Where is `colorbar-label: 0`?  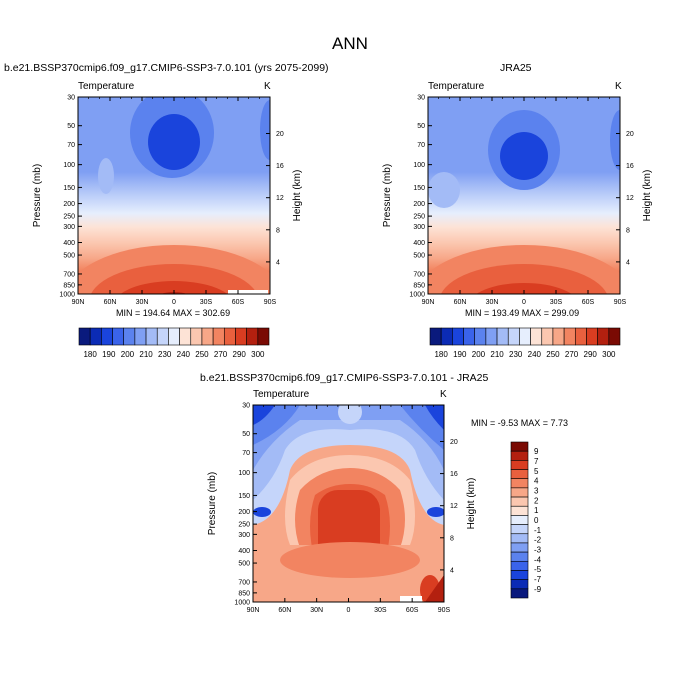 colorbar-label: 0 is located at coordinates (536, 520).